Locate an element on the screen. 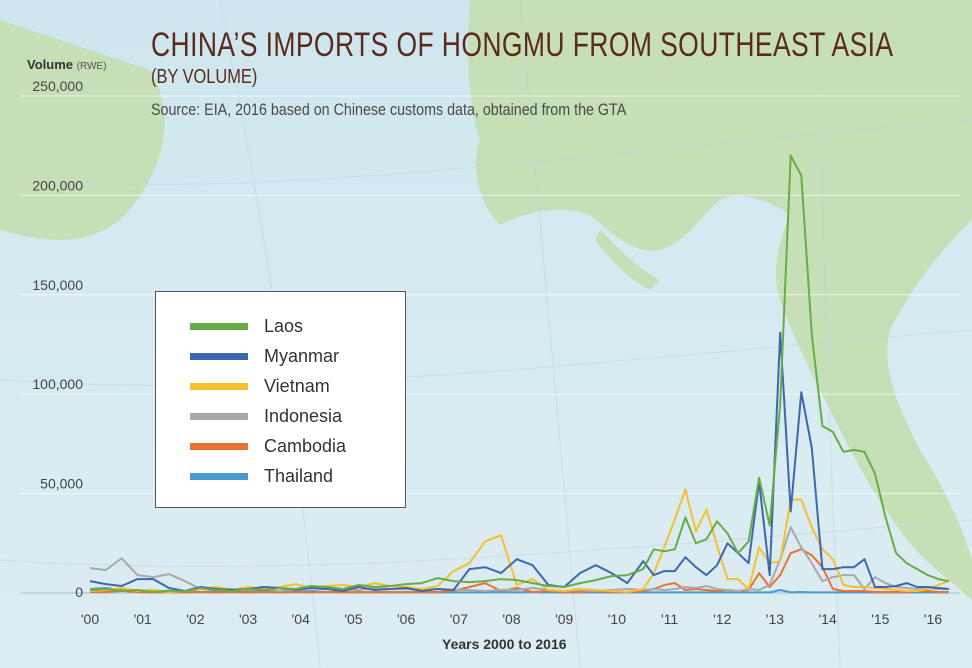 Image resolution: width=972 pixels, height=668 pixels. x-tick-label: '12 is located at coordinates (722, 619).